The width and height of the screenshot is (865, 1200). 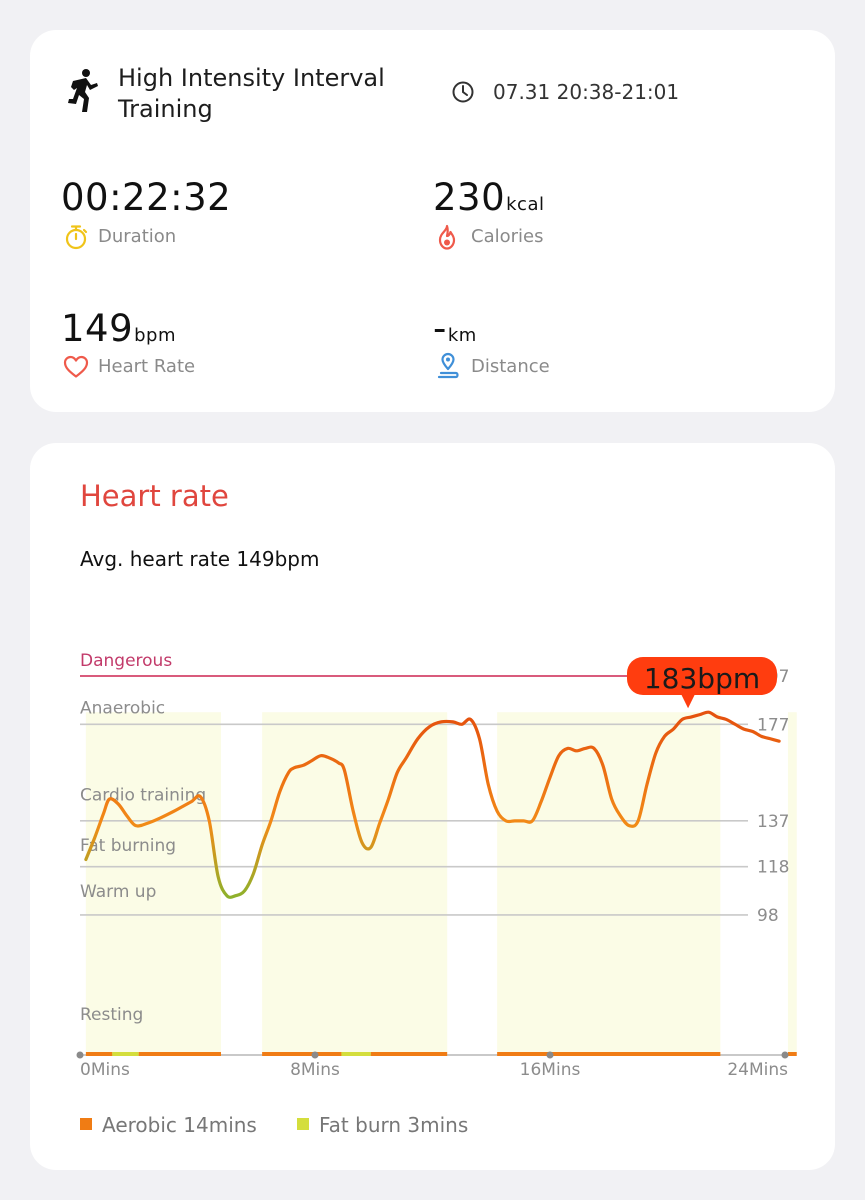 I want to click on legend-fat-burn-swatch, so click(x=303, y=1124).